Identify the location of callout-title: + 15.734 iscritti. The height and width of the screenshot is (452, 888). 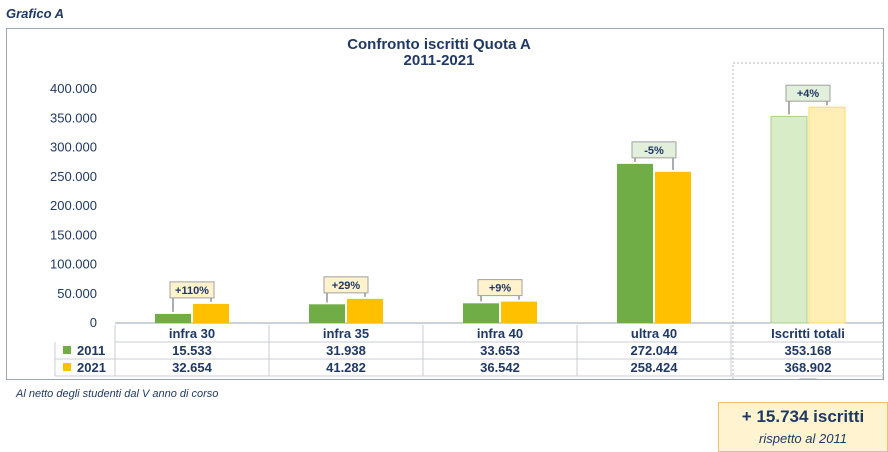
(803, 416).